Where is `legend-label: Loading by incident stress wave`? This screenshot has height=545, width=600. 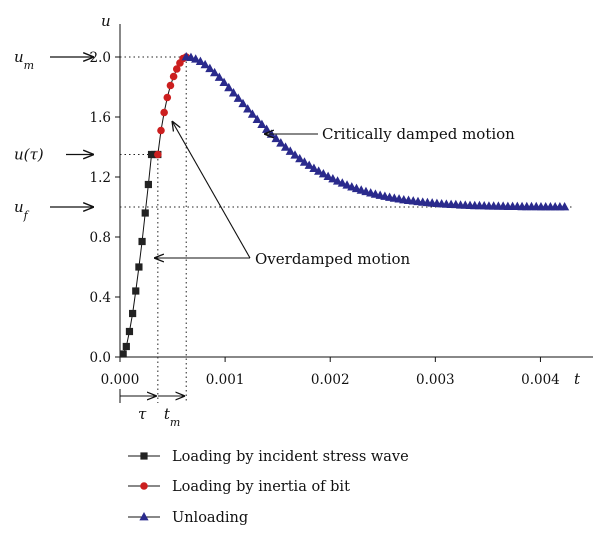
legend-label: Loading by incident stress wave is located at coordinates (290, 457).